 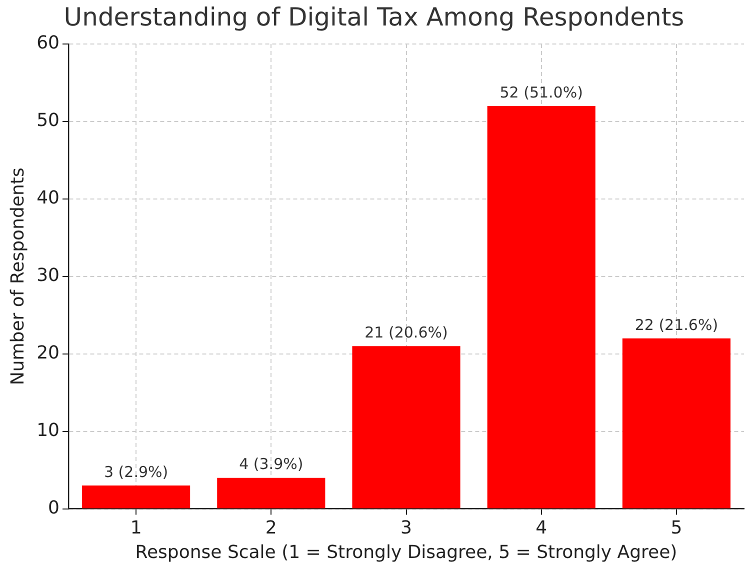 What do you see at coordinates (48, 43) in the screenshot?
I see `y-tick-label: 60` at bounding box center [48, 43].